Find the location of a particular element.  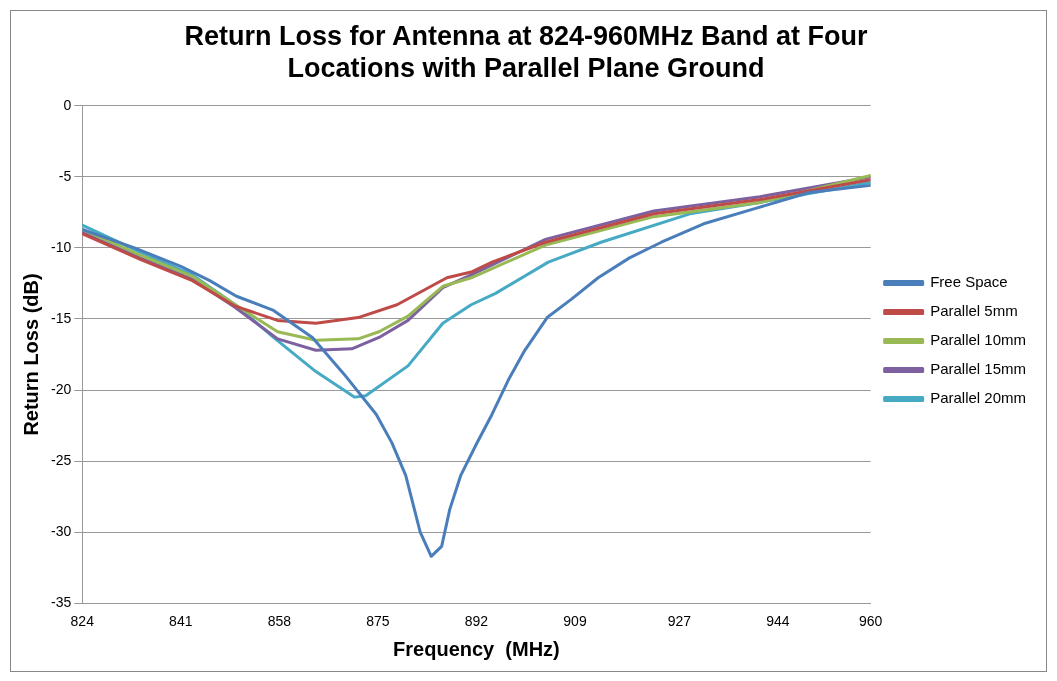

legend-label: Free Space is located at coordinates (969, 282).